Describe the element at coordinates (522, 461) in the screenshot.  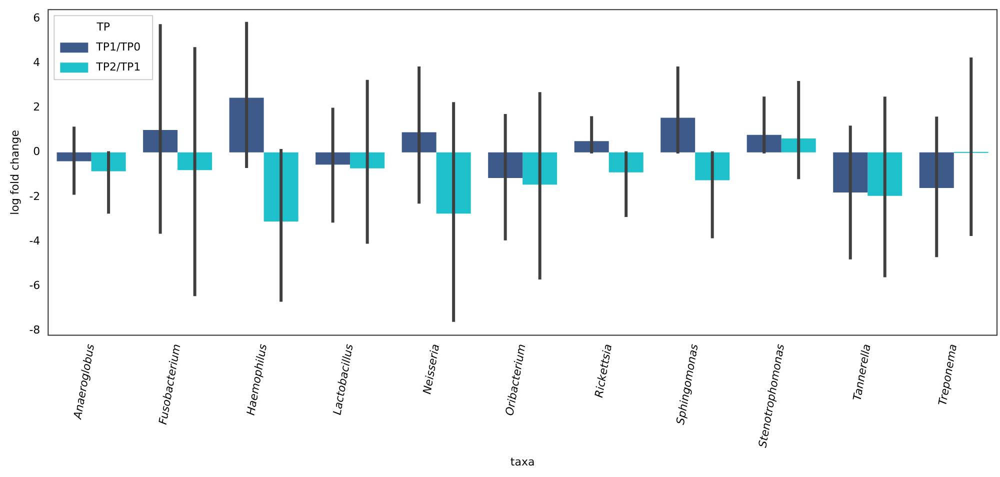
I see `x-axis-title: taxa` at that location.